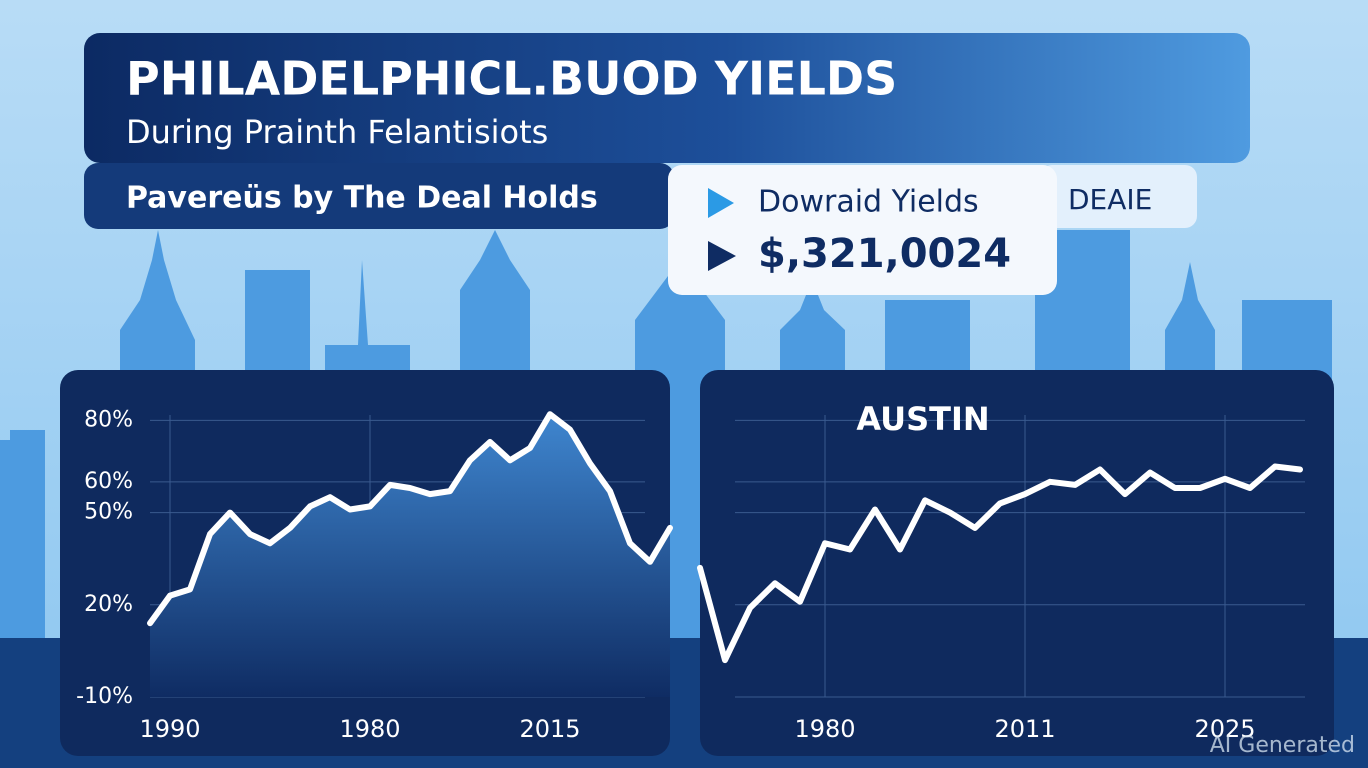 The height and width of the screenshot is (768, 1368). Describe the element at coordinates (1110, 199) in the screenshot. I see `badge: DEAIE` at that location.